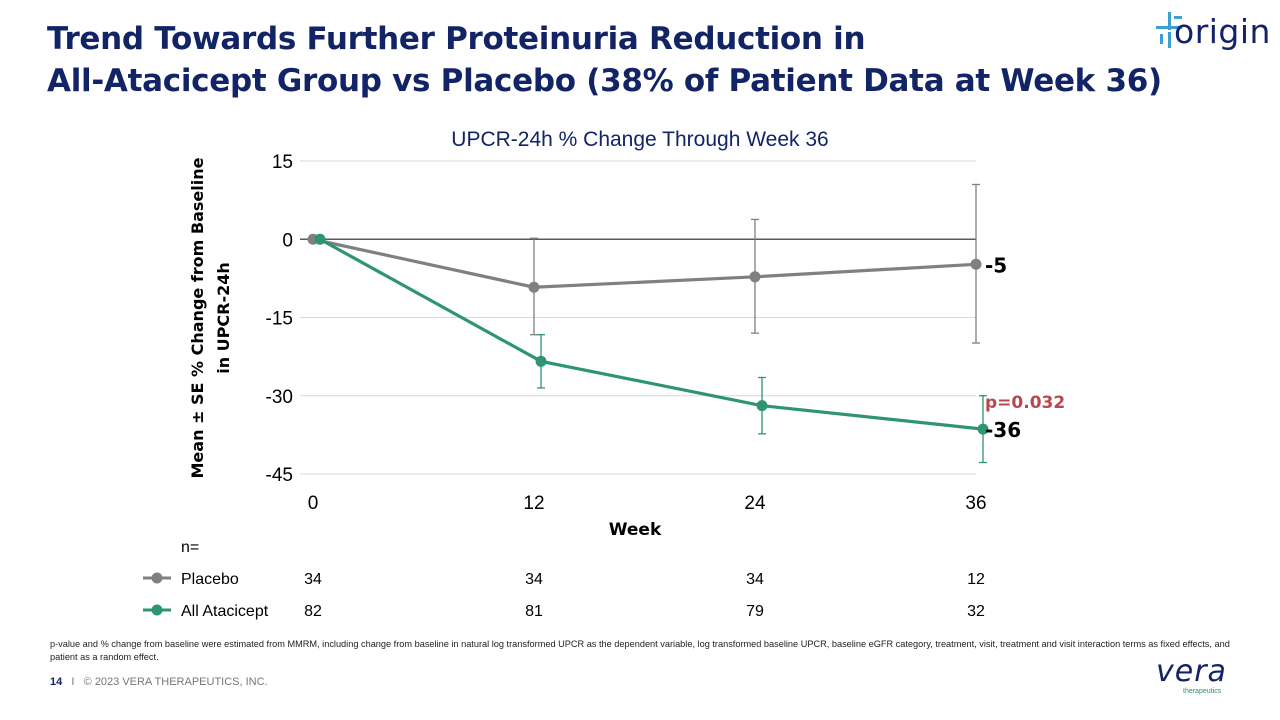 This screenshot has height=720, width=1280. I want to click on all-atacicept-n-value: 79, so click(755, 611).